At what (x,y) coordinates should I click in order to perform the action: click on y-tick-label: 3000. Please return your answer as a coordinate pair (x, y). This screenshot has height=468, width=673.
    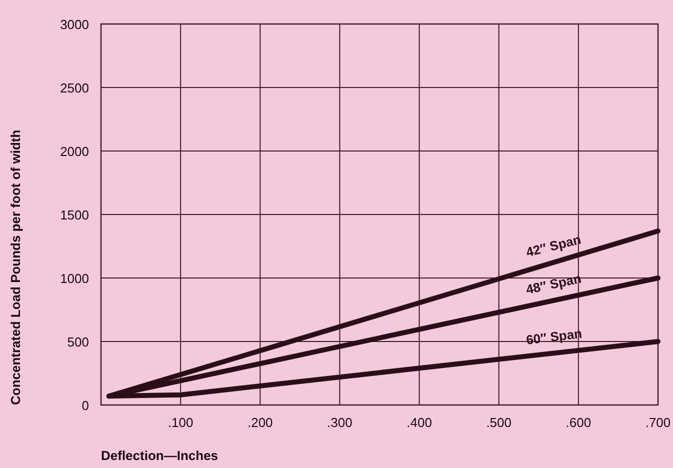
    Looking at the image, I should click on (74, 24).